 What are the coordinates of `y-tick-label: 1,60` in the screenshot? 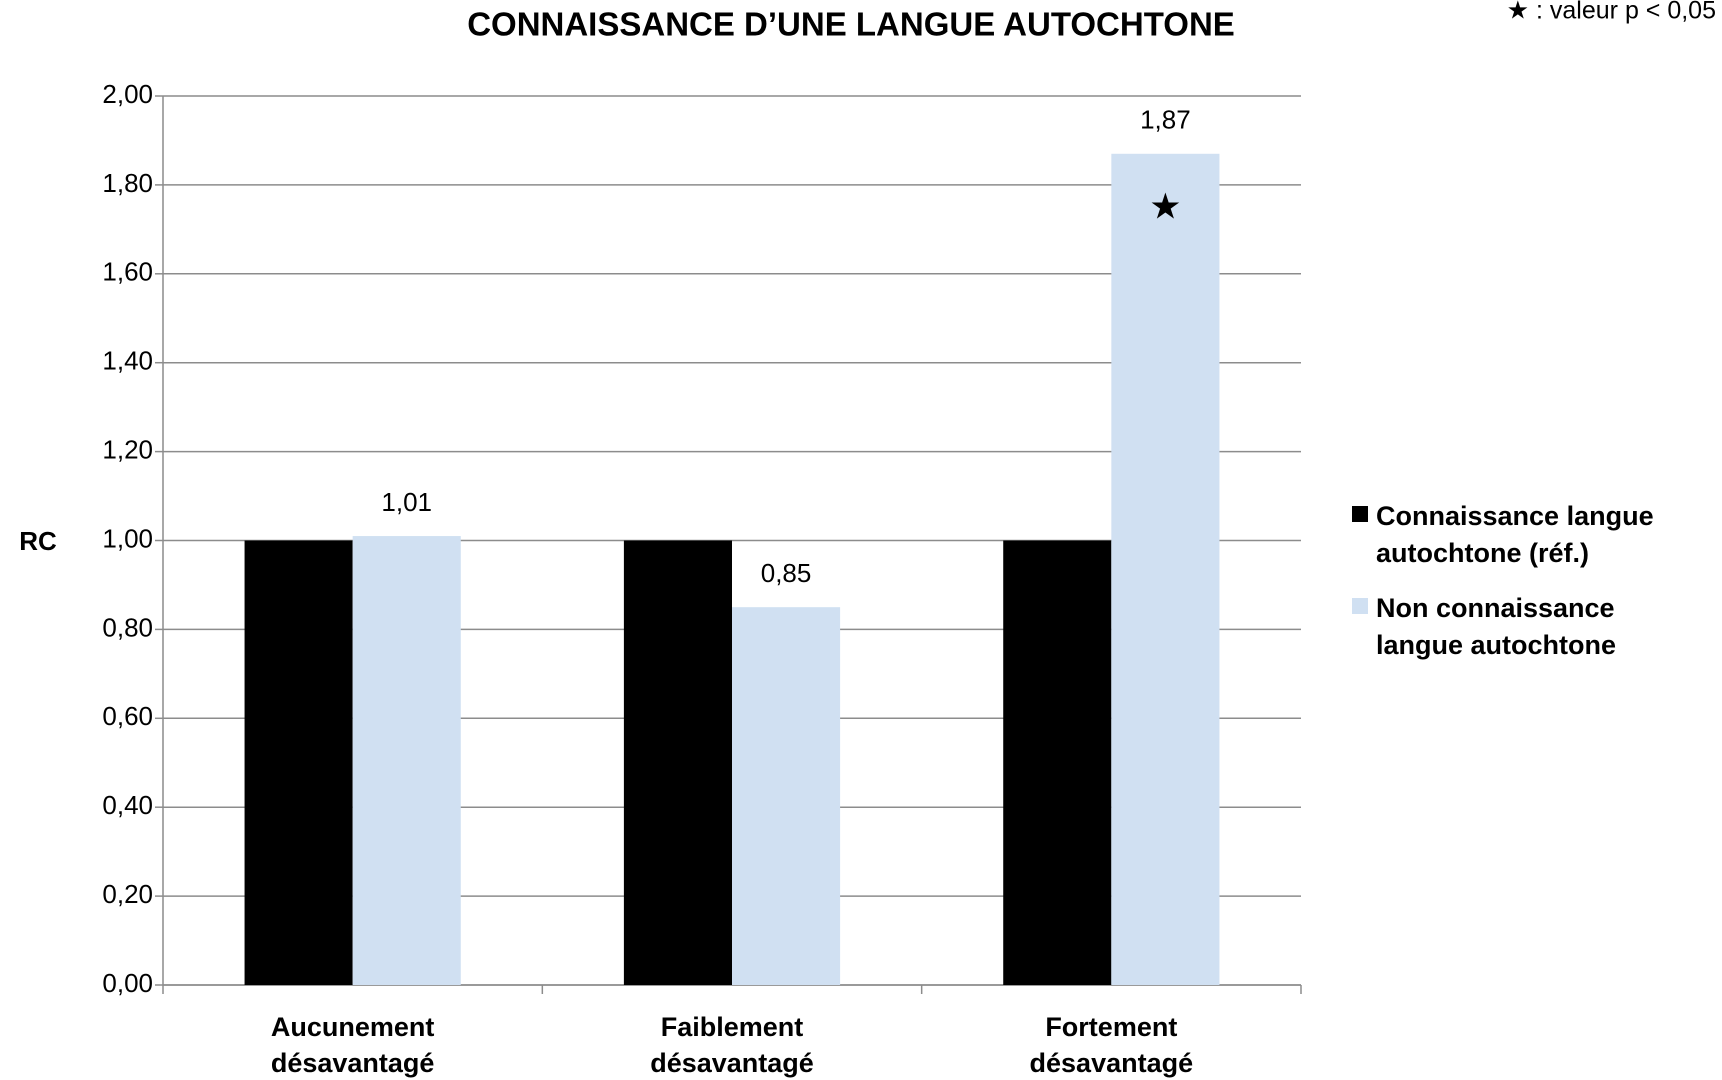 It's located at (127, 272).